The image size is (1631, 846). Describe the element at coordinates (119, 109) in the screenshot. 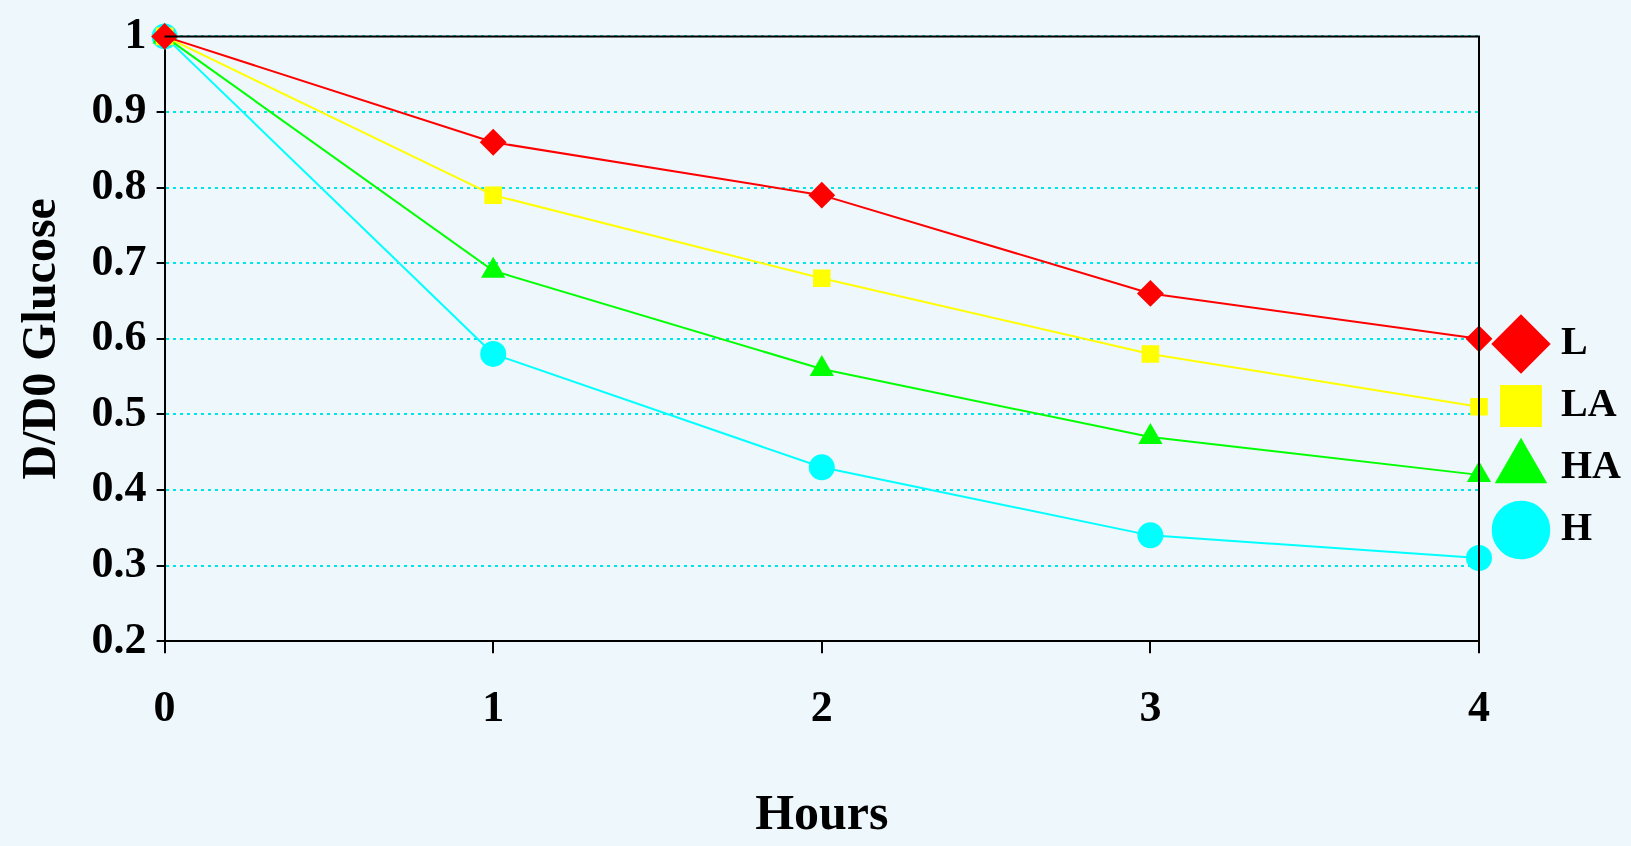

I see `y-tick-label: 0.9` at that location.